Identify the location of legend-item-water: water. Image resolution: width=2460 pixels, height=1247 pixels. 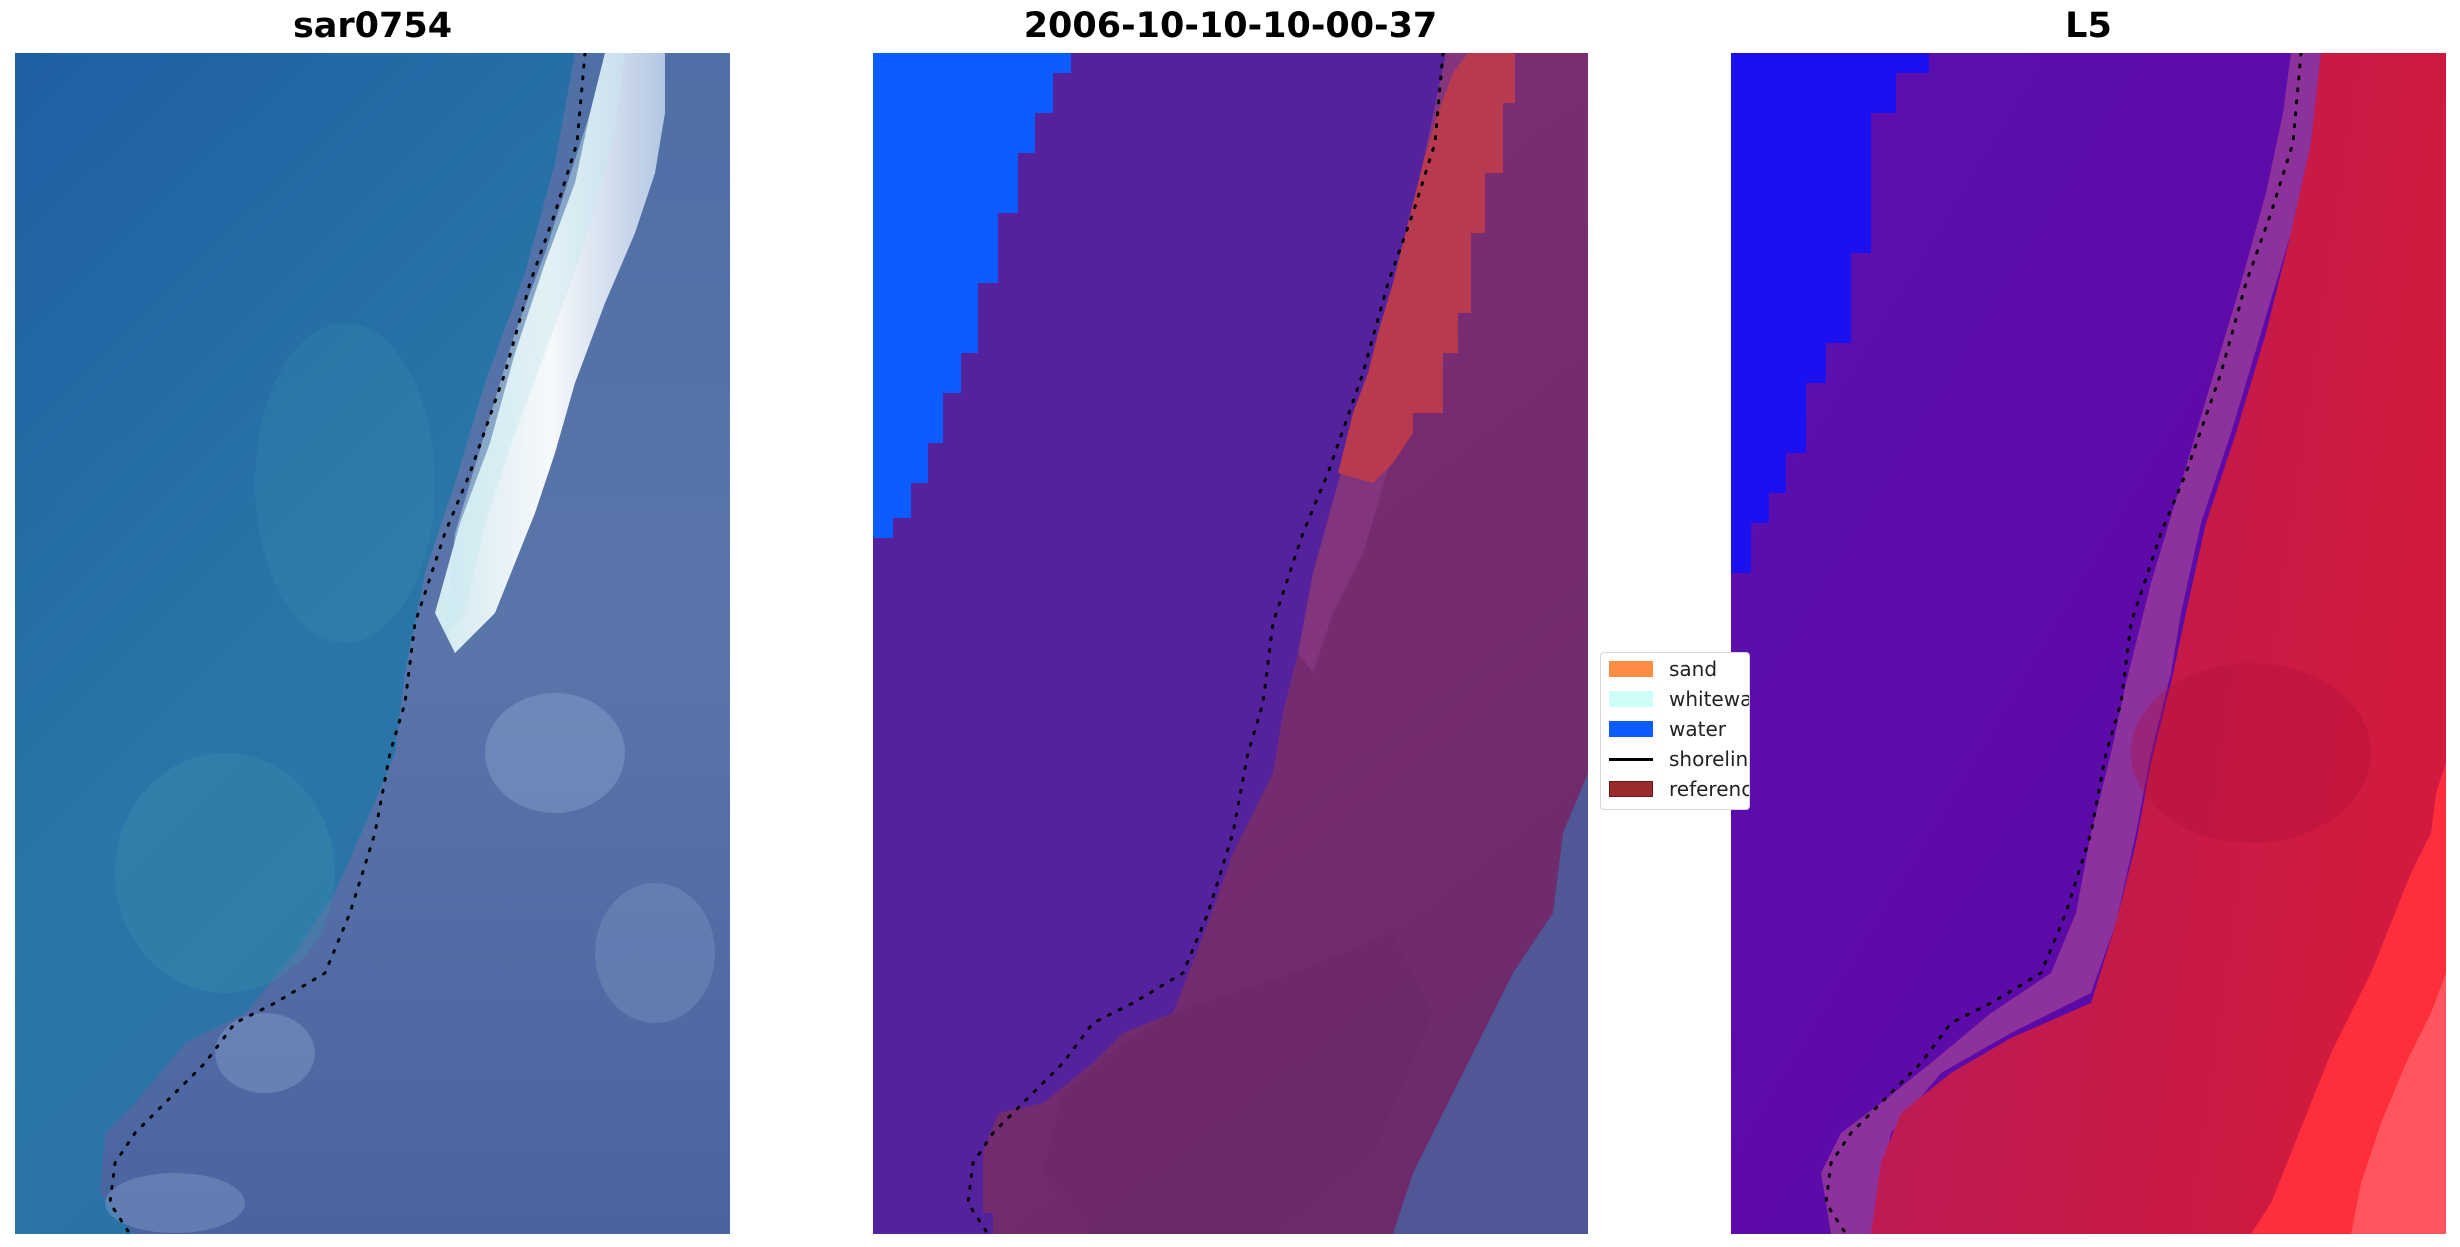
(1667, 729).